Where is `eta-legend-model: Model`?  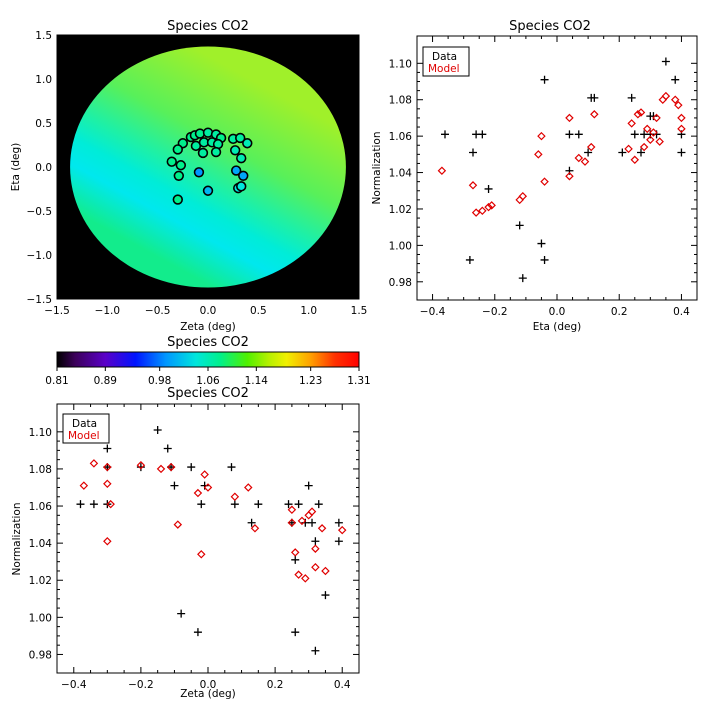
eta-legend-model: Model is located at coordinates (444, 69).